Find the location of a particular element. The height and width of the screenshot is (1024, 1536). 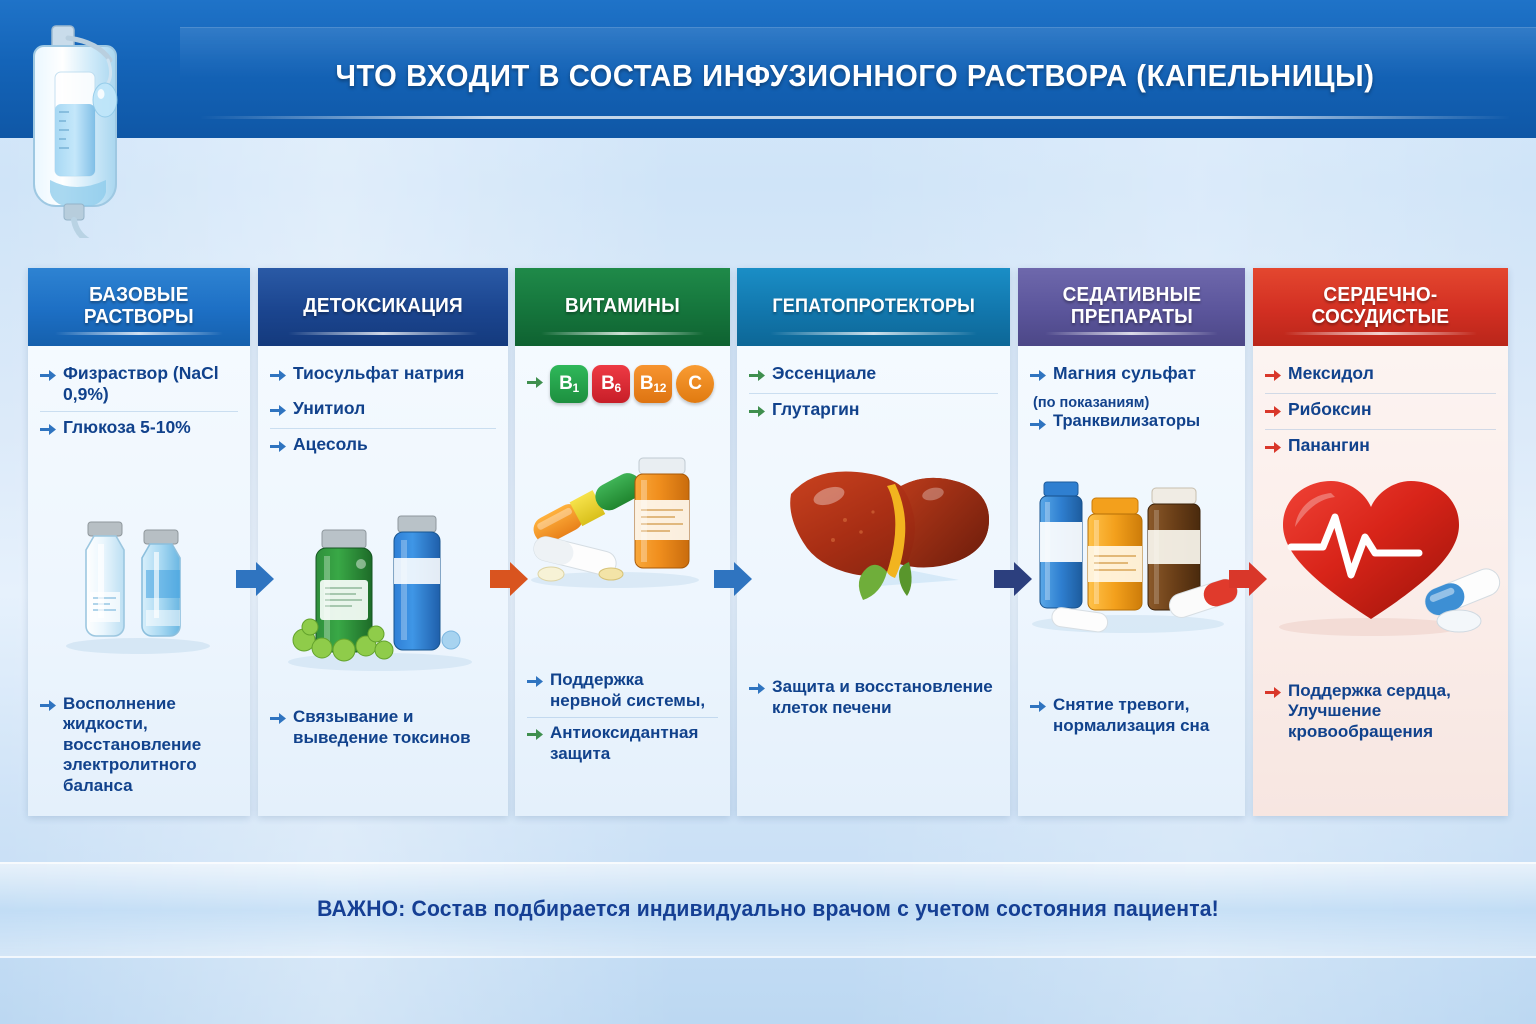

column-title-line-1: ГЕПАТОПРОТЕКТОРЫ is located at coordinates (873, 306).